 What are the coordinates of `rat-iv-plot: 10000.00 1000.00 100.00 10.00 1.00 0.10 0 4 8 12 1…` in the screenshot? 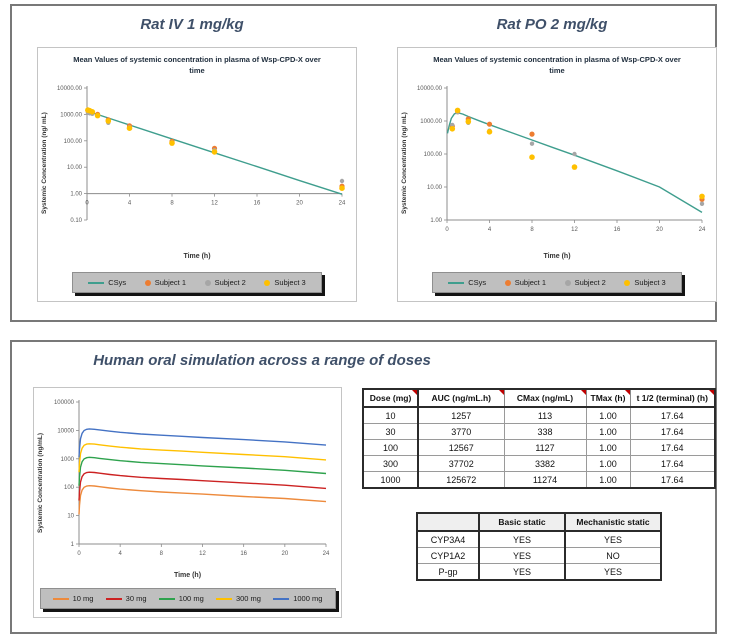 It's located at (201, 155).